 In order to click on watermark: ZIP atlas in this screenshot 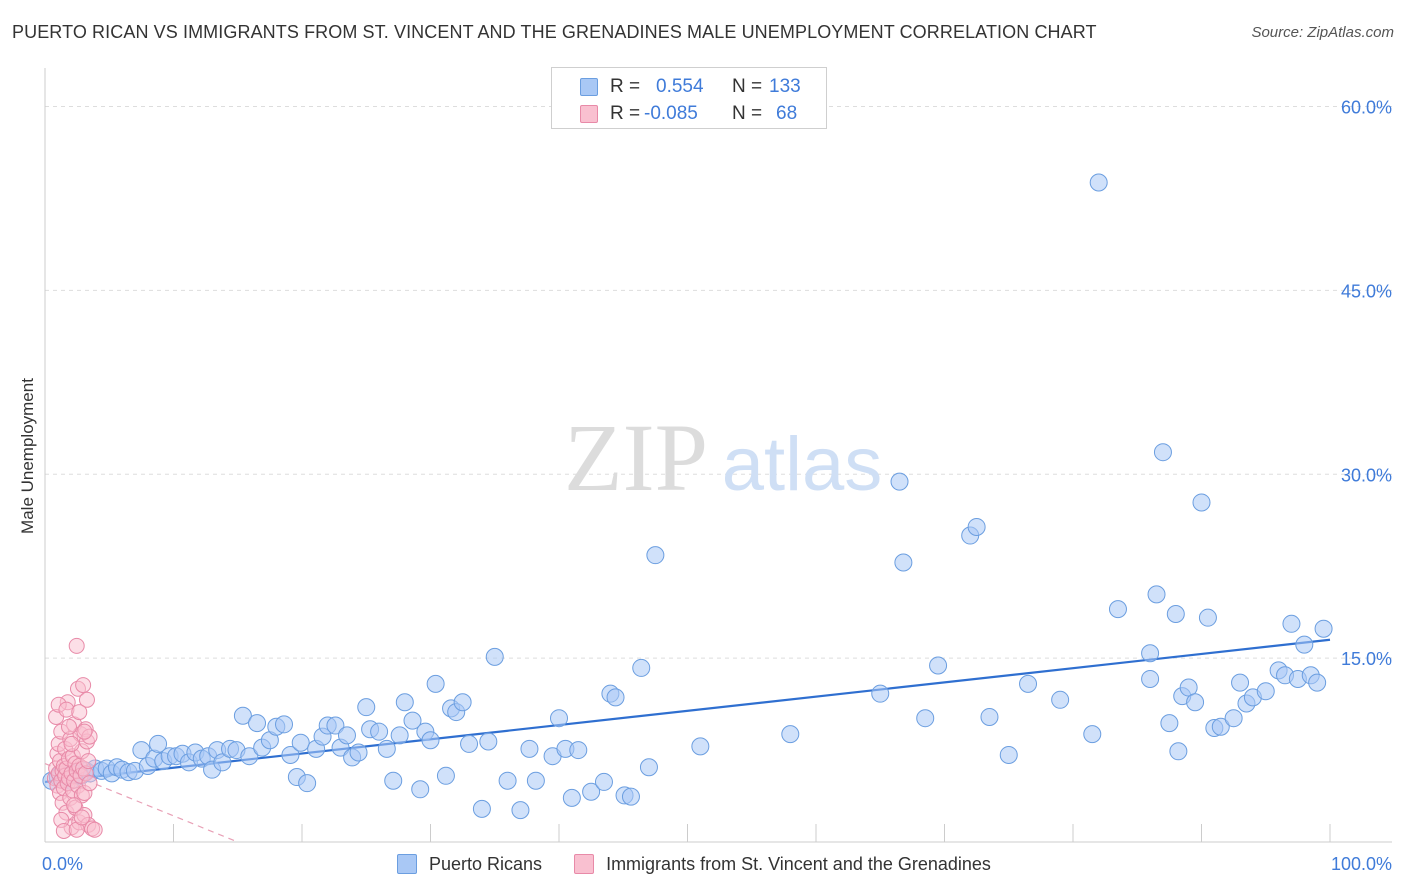, I will do `click(723, 457)`.